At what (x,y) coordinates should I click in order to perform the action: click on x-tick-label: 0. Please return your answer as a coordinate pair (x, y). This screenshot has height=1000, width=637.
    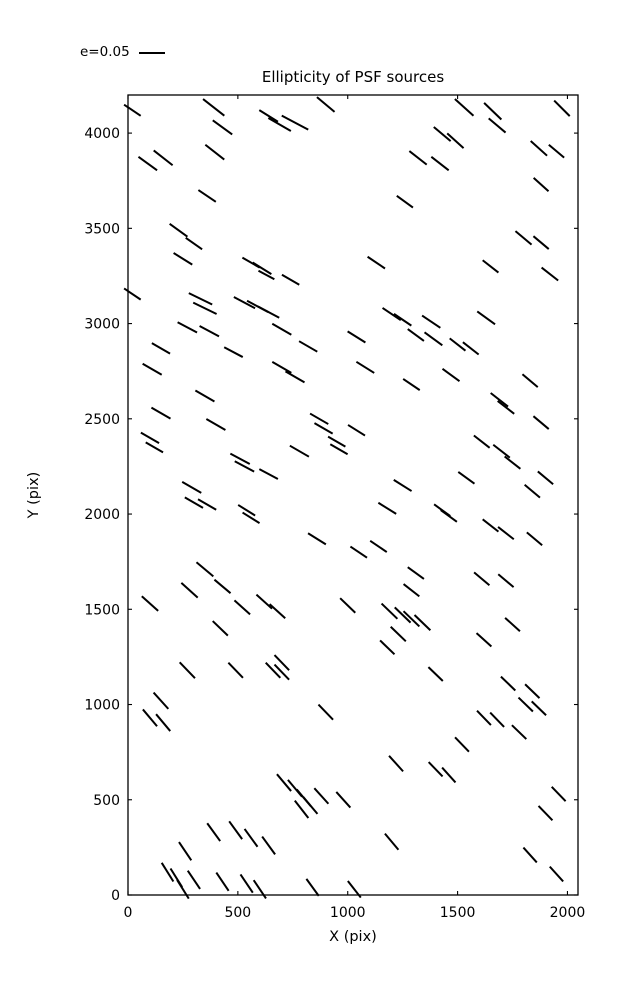
    Looking at the image, I should click on (128, 913).